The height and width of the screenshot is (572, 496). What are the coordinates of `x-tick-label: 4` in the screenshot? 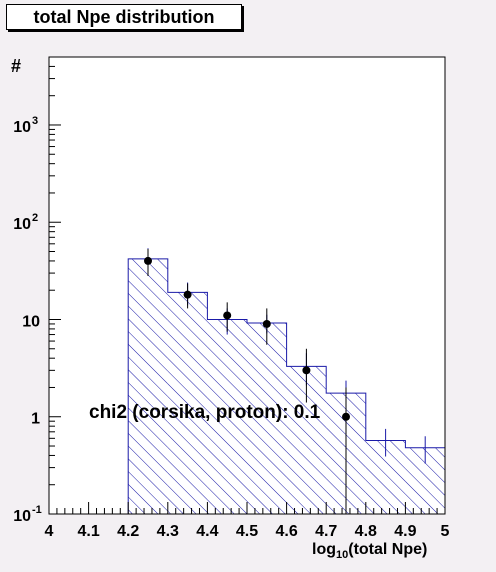 It's located at (49, 531).